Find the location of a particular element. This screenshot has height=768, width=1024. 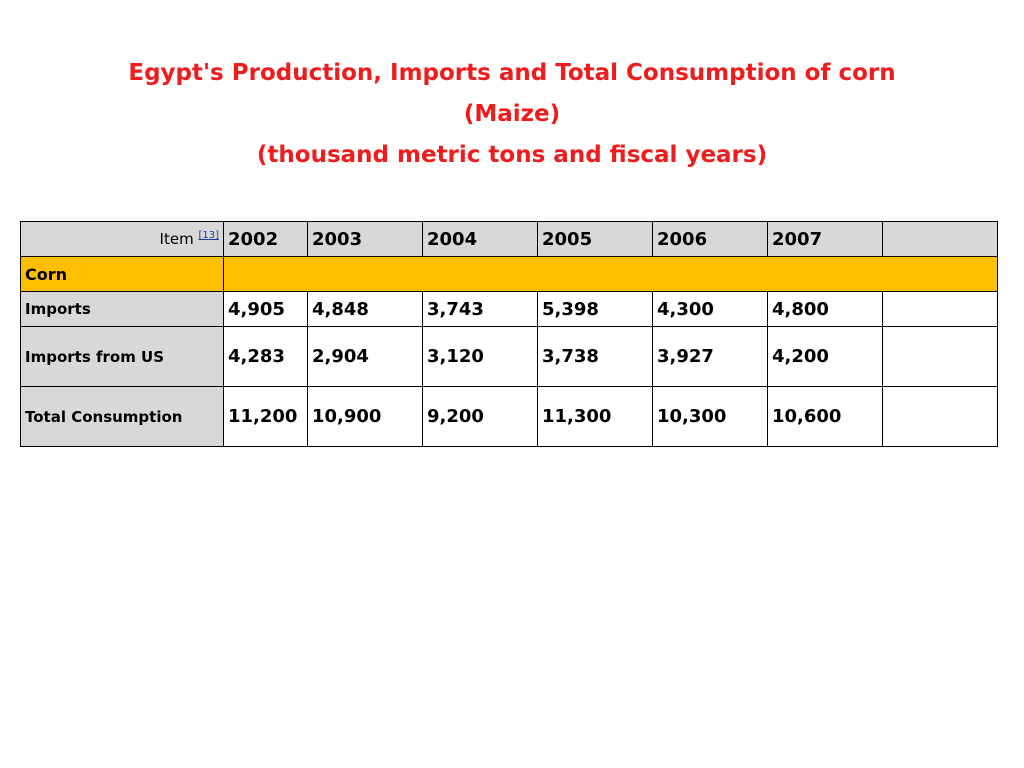

value-cell: 3,743 is located at coordinates (480, 309).